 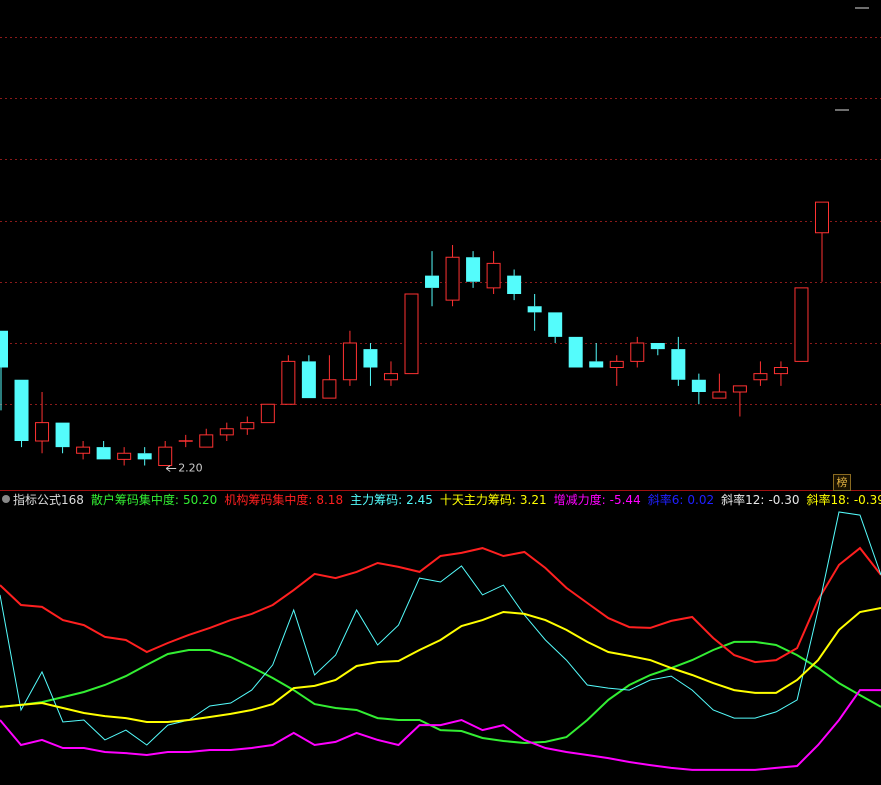 I want to click on legend-reading: 2.45, so click(x=419, y=499).